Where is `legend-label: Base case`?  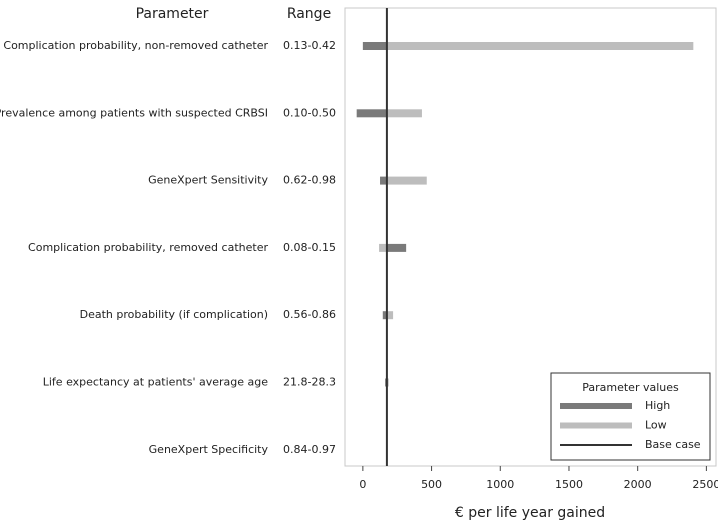
legend-label: Base case is located at coordinates (673, 444).